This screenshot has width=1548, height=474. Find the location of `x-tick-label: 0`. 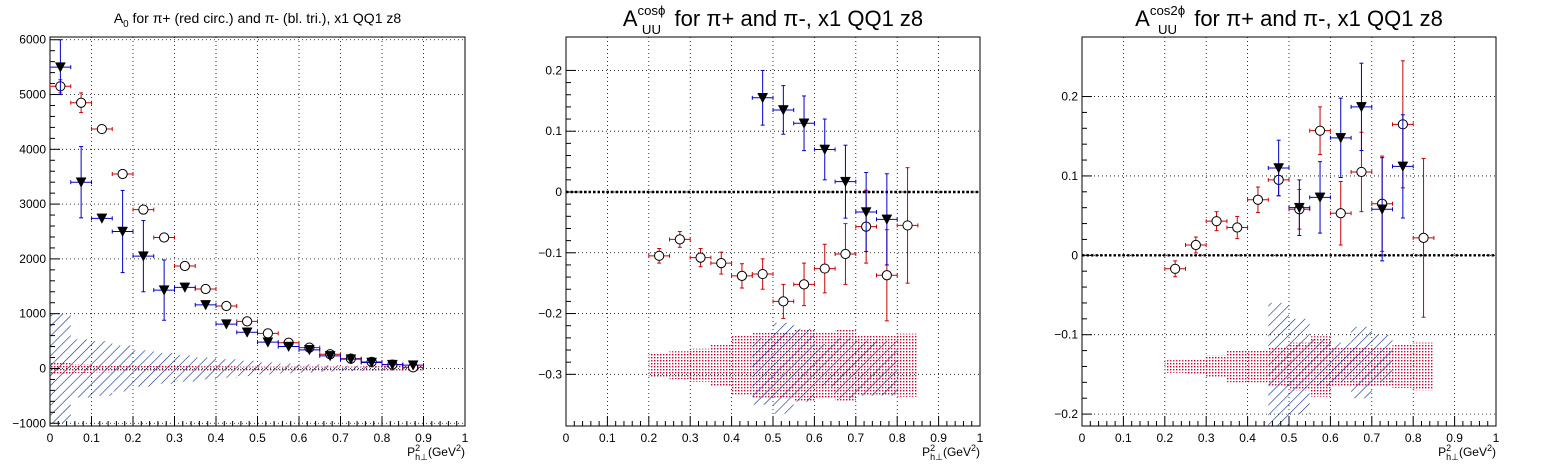

x-tick-label: 0 is located at coordinates (1082, 438).